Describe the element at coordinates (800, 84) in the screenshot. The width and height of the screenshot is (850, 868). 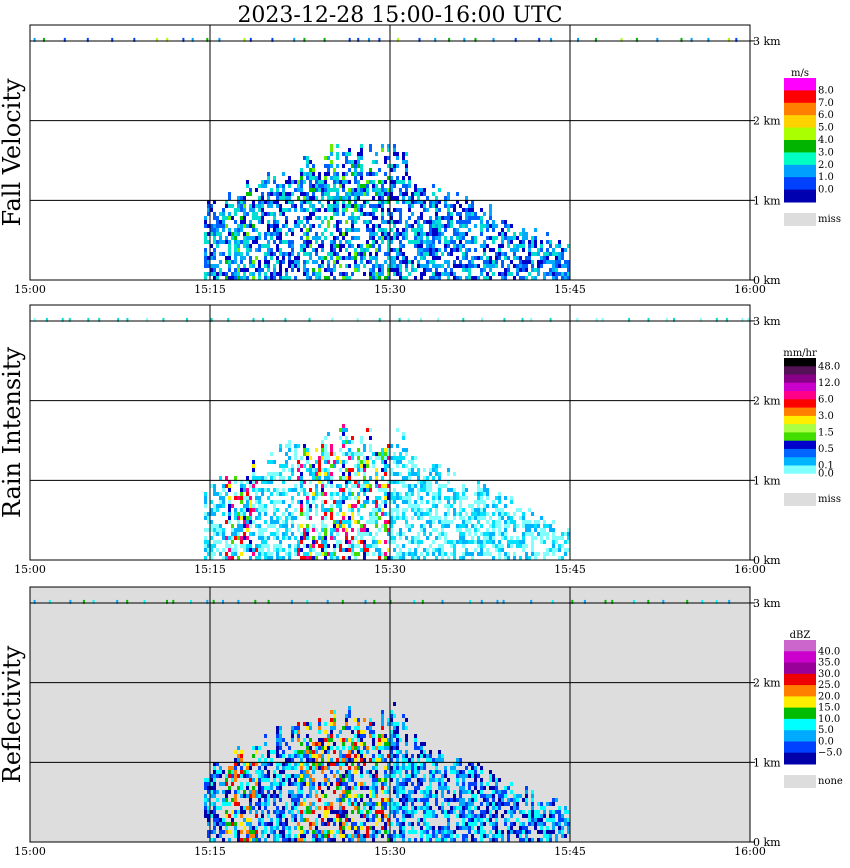
I see `fall-velocity-legend-swatch` at that location.